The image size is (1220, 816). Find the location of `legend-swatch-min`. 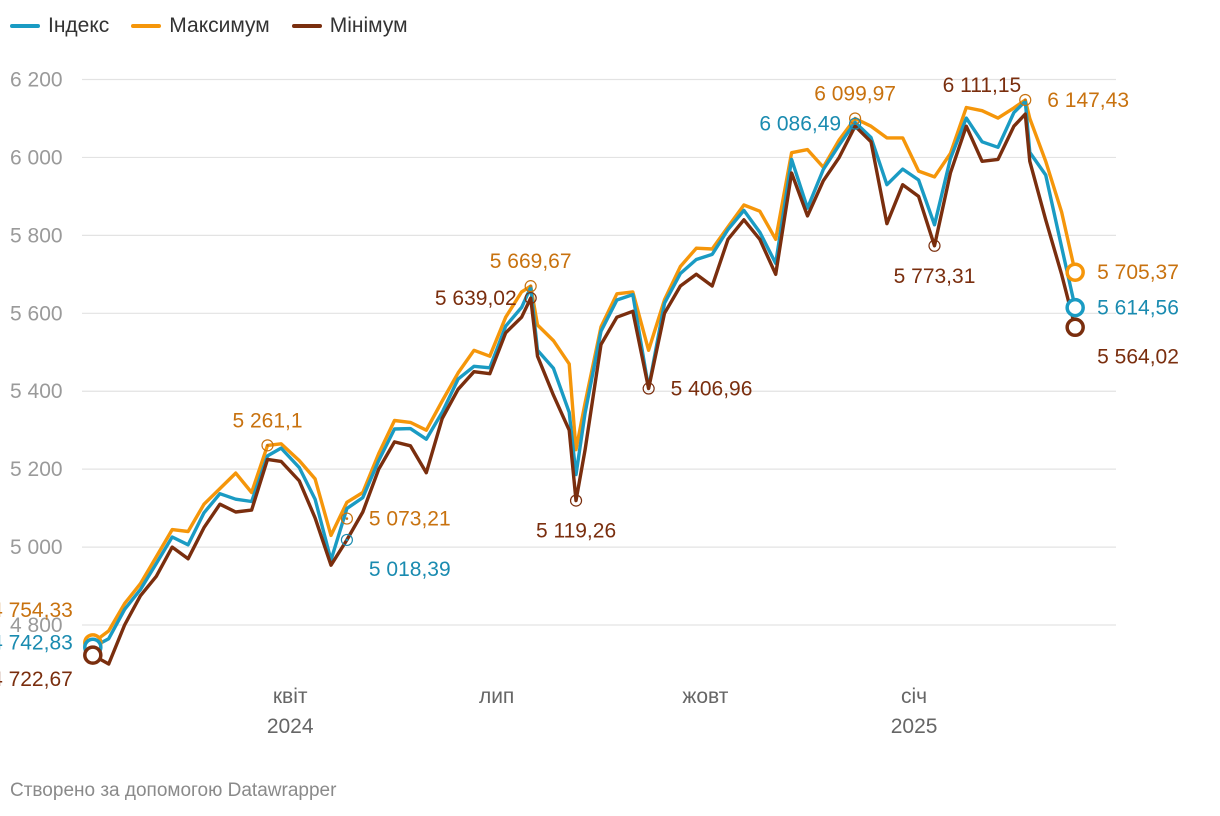

legend-swatch-min is located at coordinates (306, 26).